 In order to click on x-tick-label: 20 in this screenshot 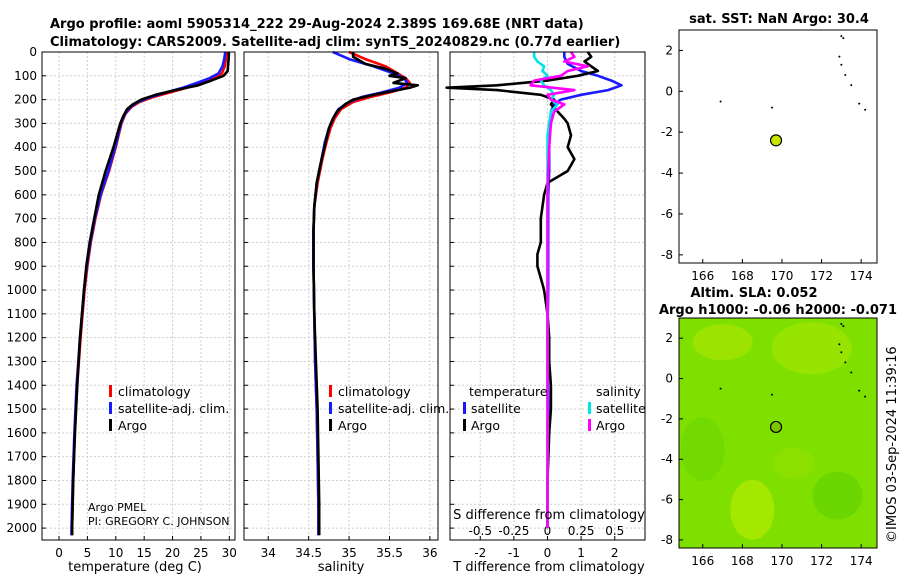, I will do `click(172, 553)`.